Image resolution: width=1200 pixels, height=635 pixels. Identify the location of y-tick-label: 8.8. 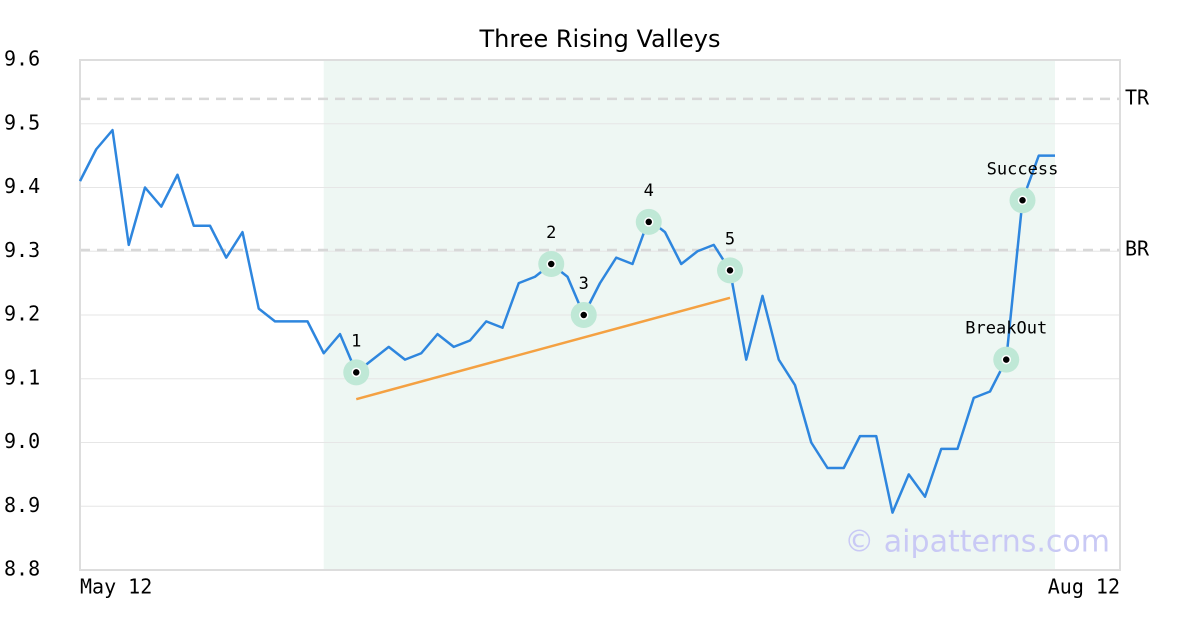
(22, 569).